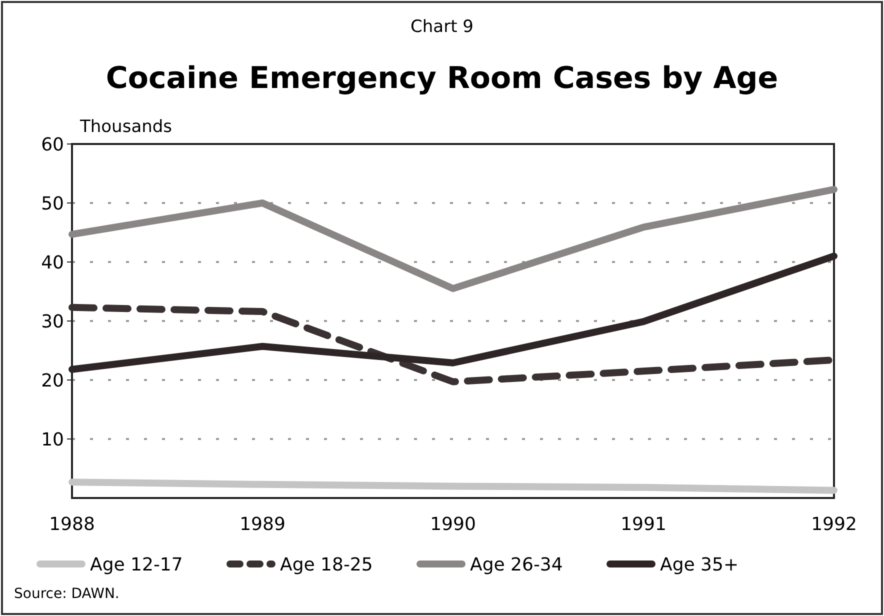  Describe the element at coordinates (125, 127) in the screenshot. I see `y-axis-title: Thousands` at that location.